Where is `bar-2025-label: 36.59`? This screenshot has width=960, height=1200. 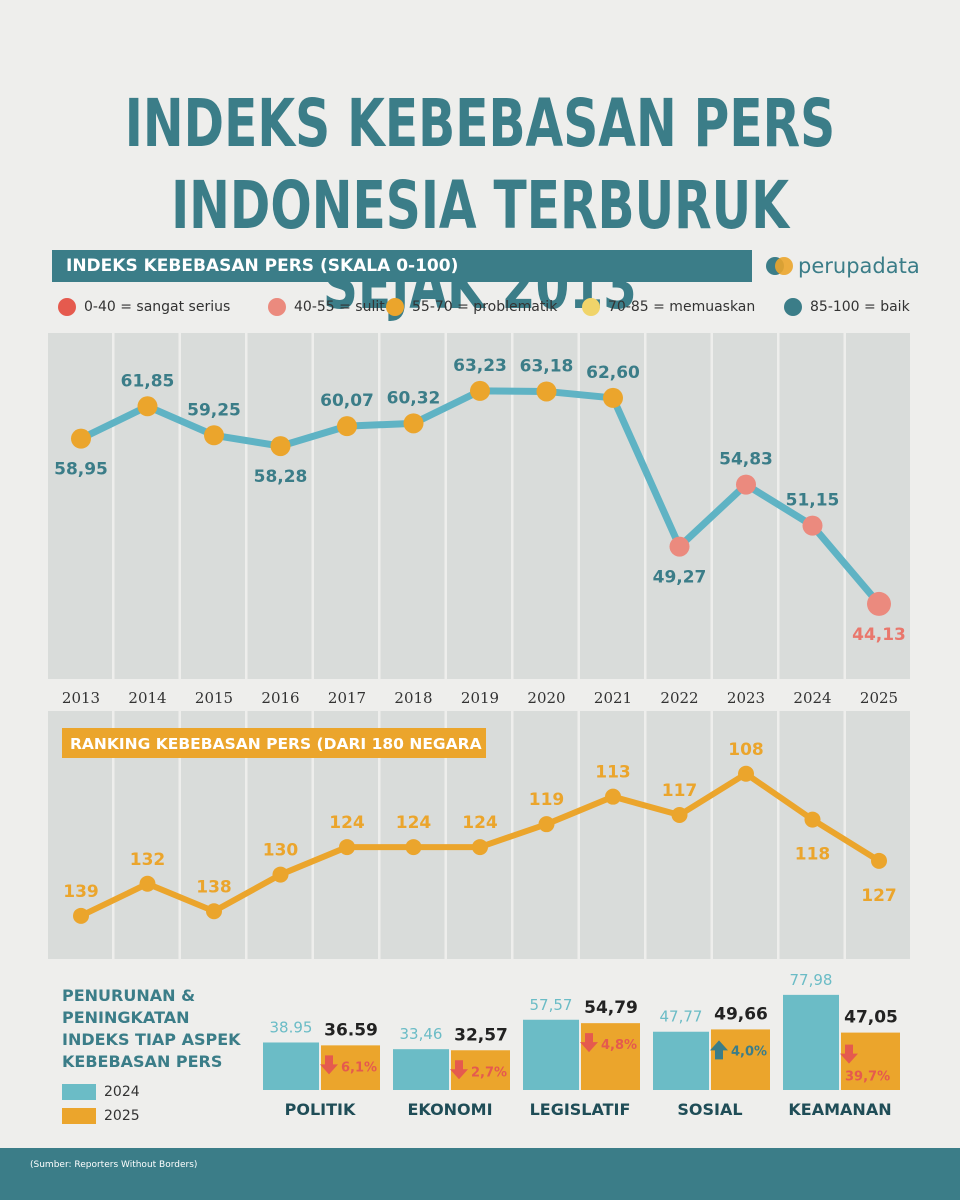 bar-2025-label: 36.59 is located at coordinates (351, 1030).